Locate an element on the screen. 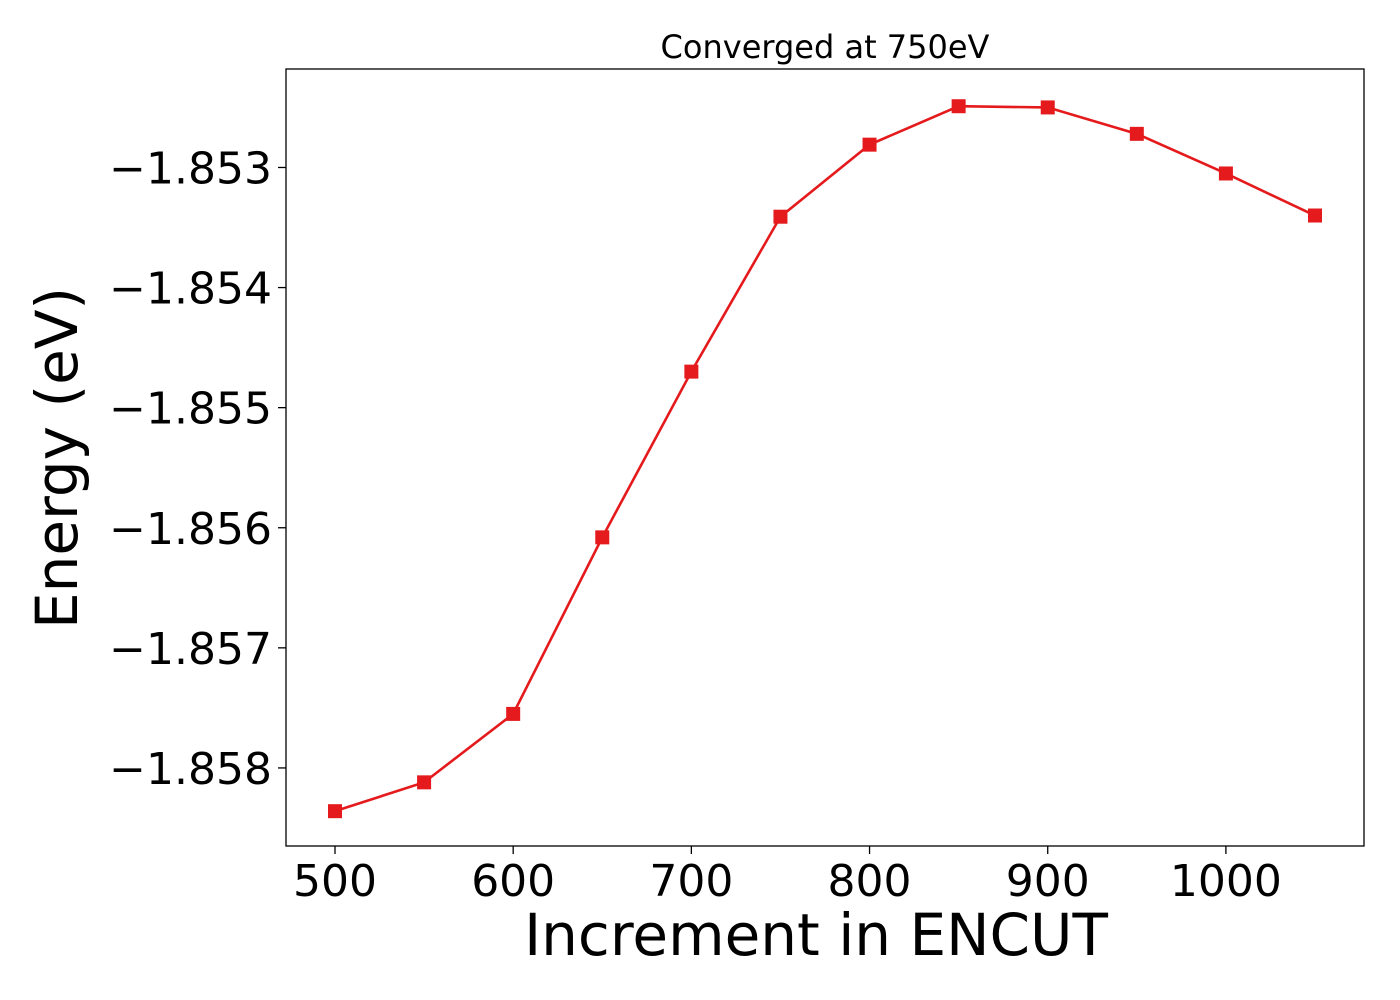 Image resolution: width=1400 pixels, height=1000 pixels. x-tick-label: 900 is located at coordinates (1048, 881).